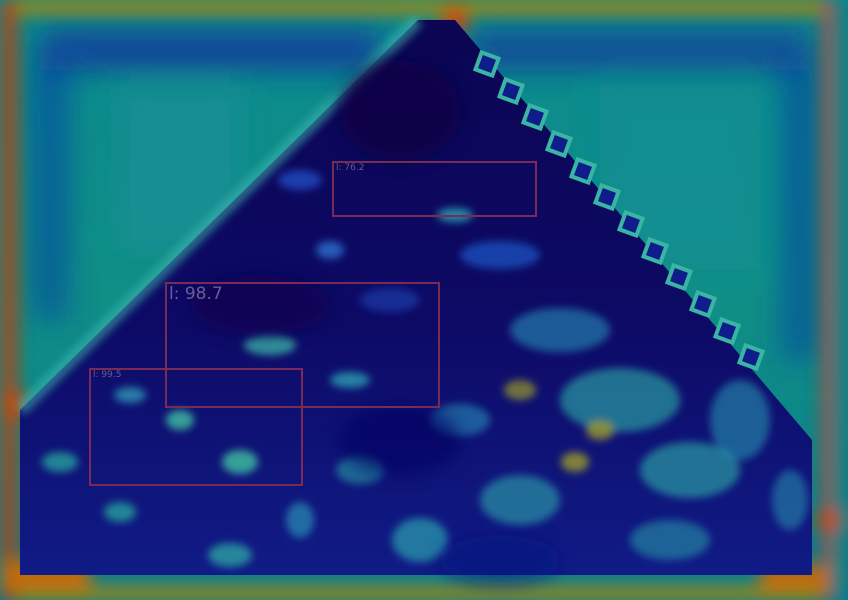 This screenshot has height=600, width=848. What do you see at coordinates (107, 375) in the screenshot?
I see `detection-label-3: l: 99.5` at bounding box center [107, 375].